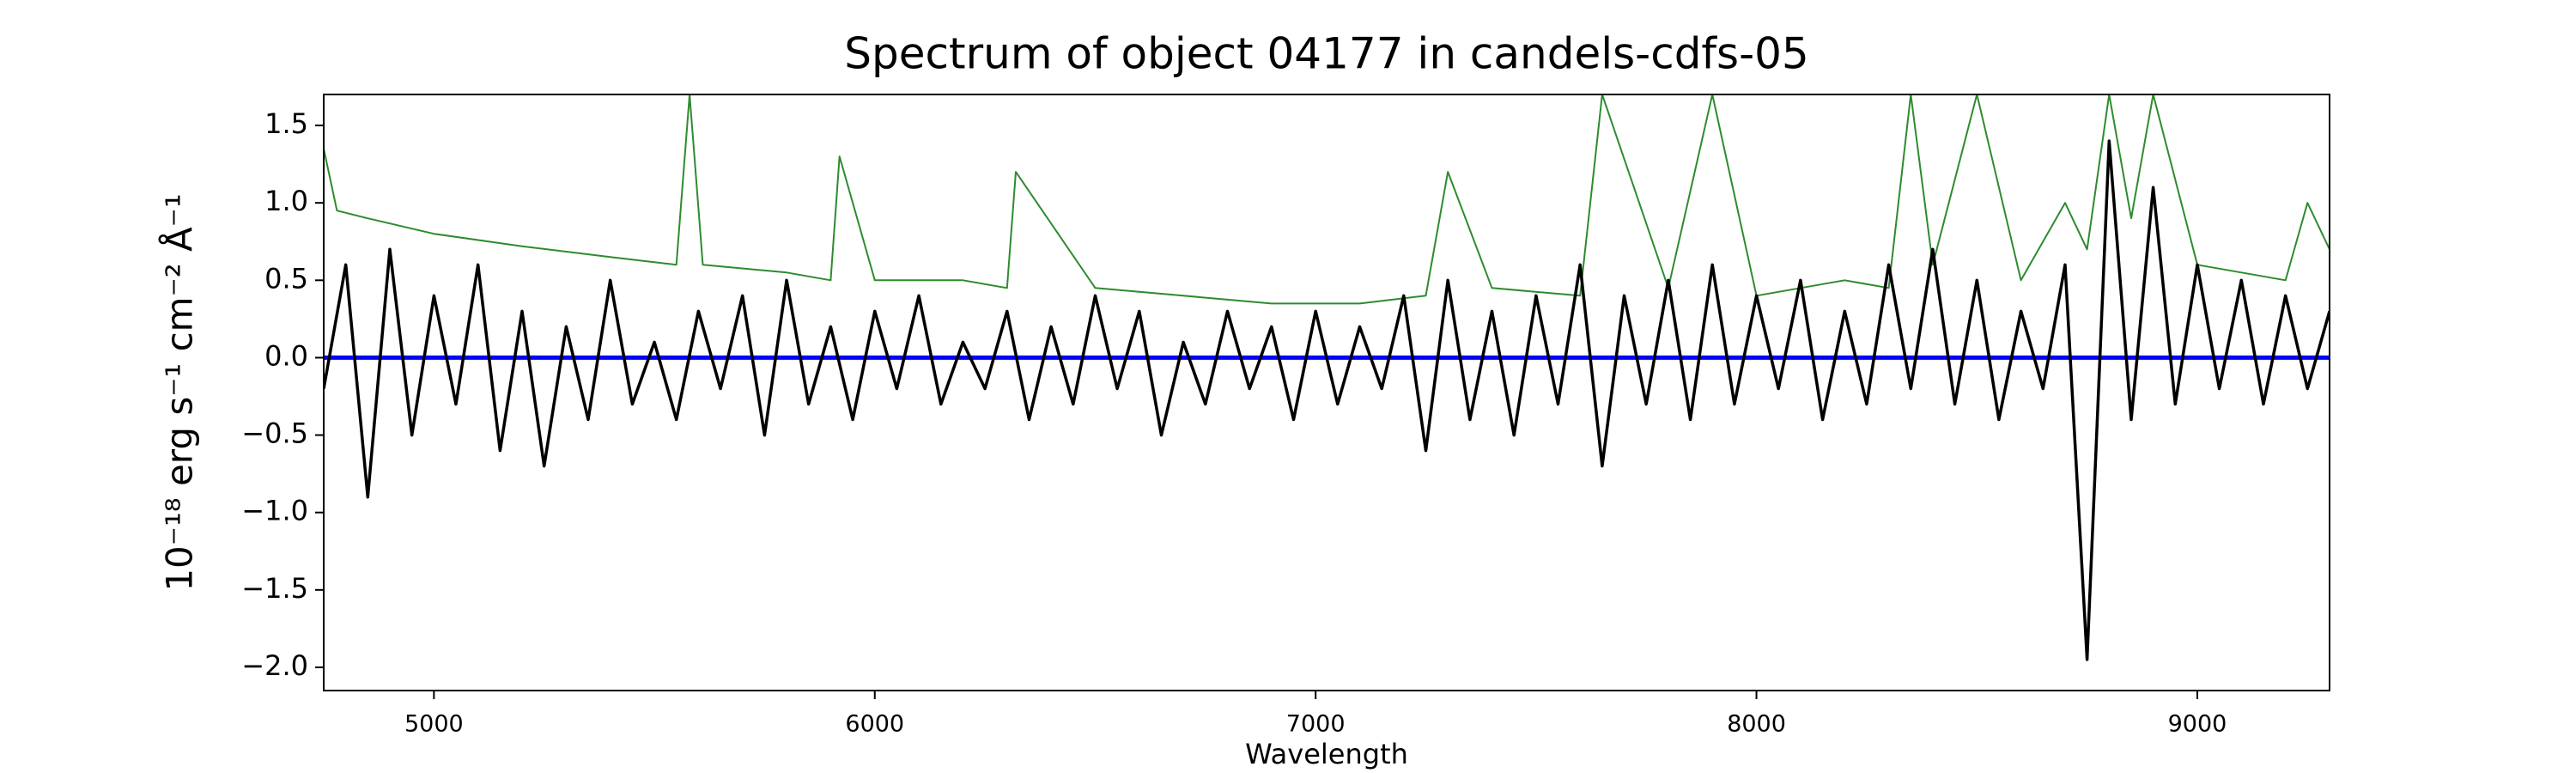 The width and height of the screenshot is (2576, 773). What do you see at coordinates (286, 355) in the screenshot?
I see `y-tick-label: 0.0` at bounding box center [286, 355].